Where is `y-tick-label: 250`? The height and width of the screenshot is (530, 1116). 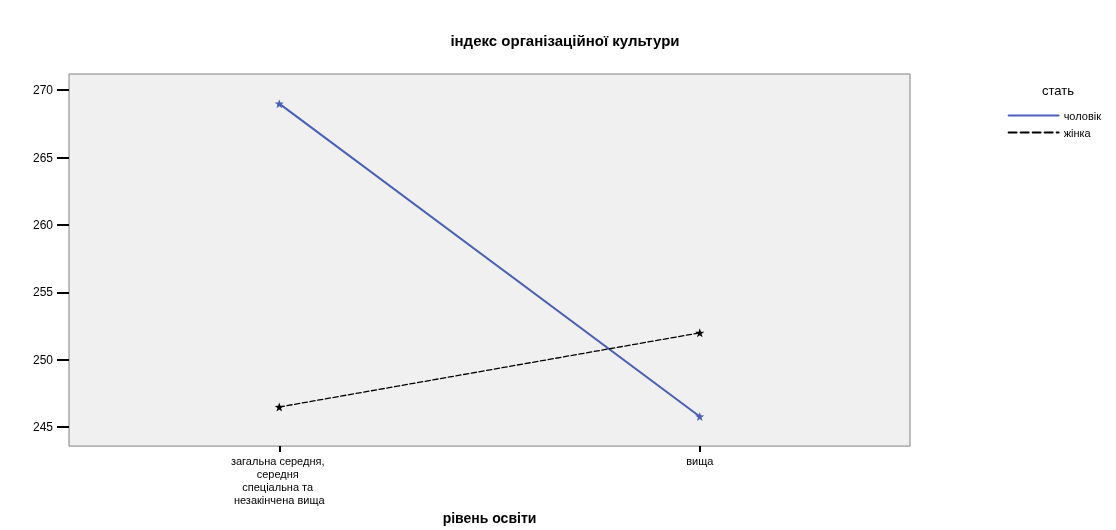 y-tick-label: 250 is located at coordinates (43, 359).